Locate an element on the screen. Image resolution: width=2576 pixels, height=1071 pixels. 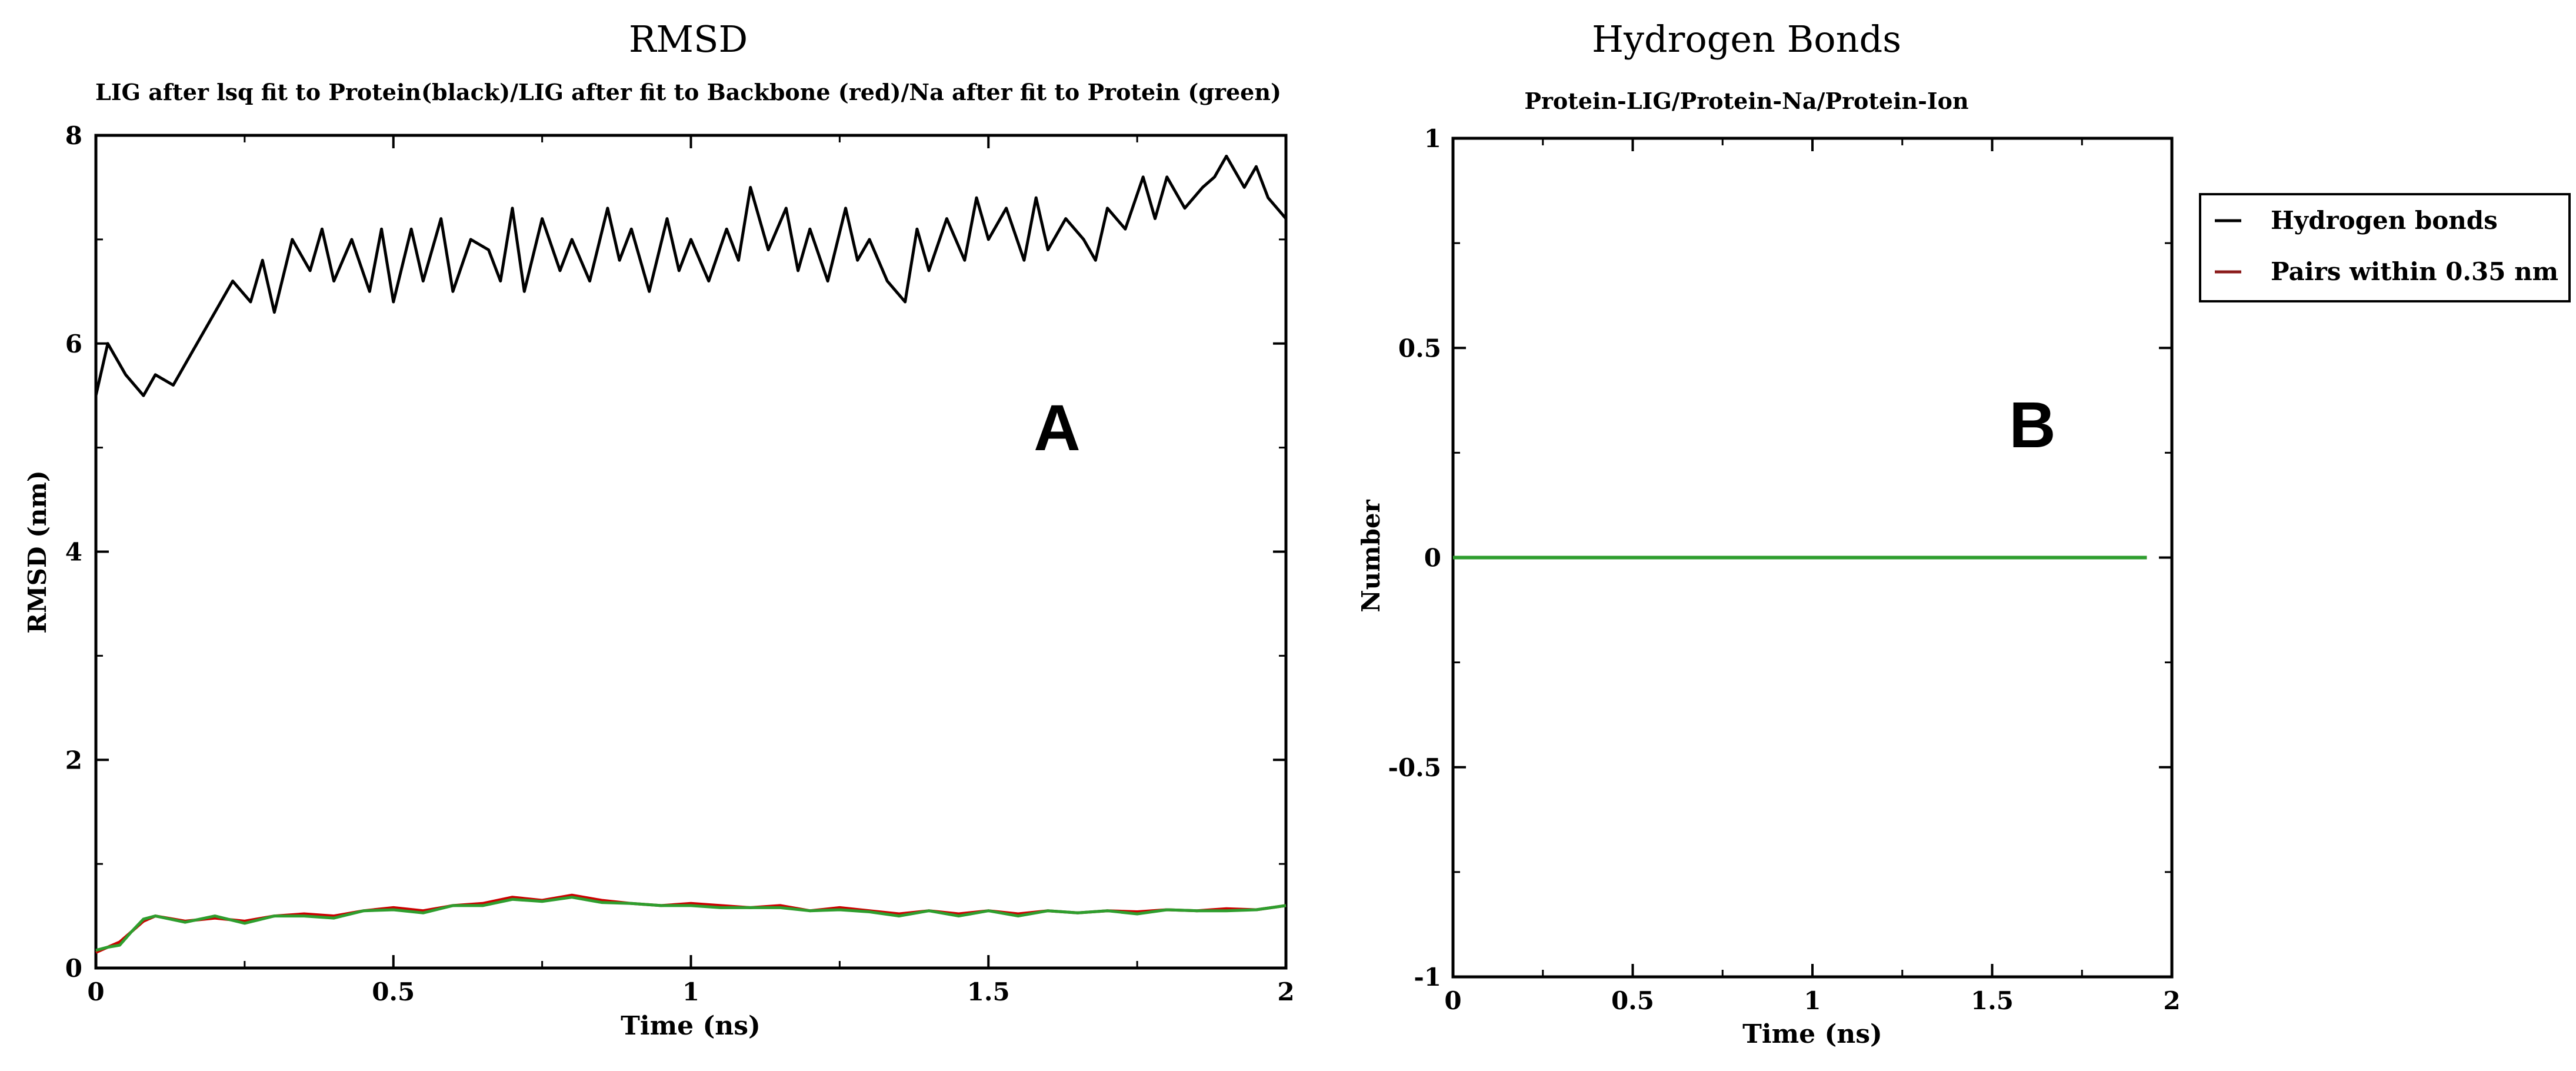
panel-b-x-axis-label: Time (ns) is located at coordinates (1812, 1034).